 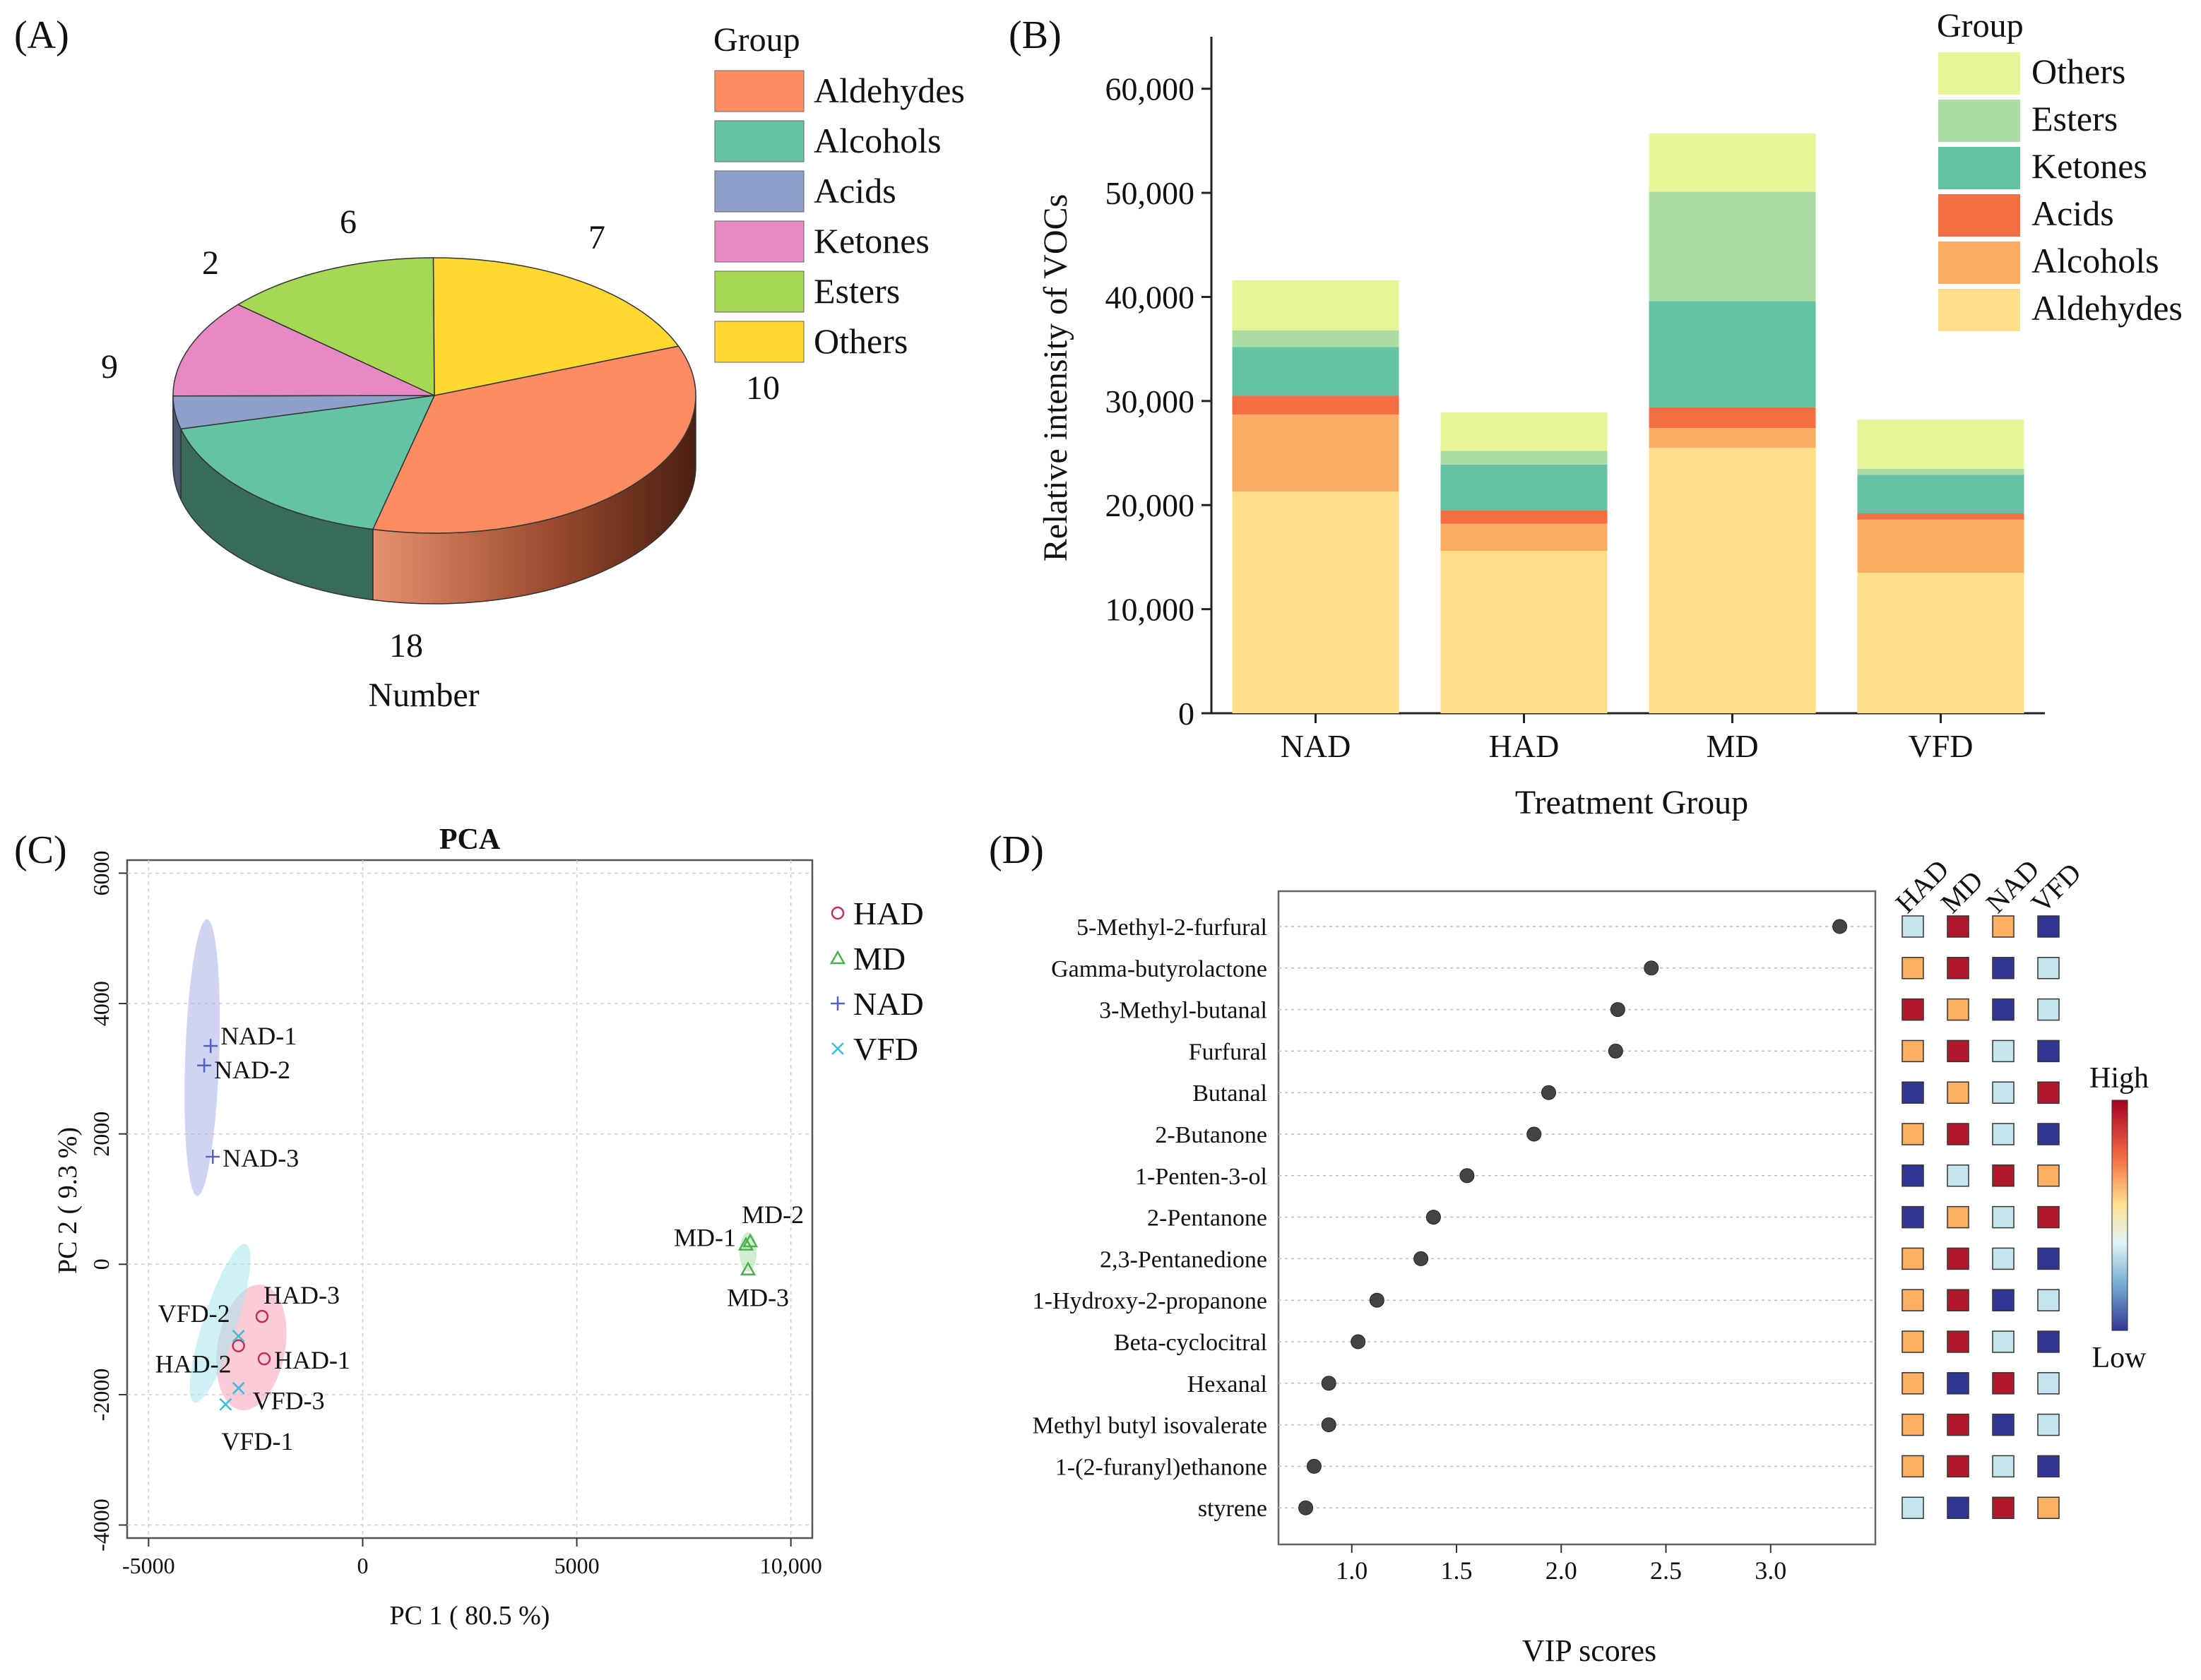 I want to click on scale-high-label: High, so click(x=2119, y=1078).